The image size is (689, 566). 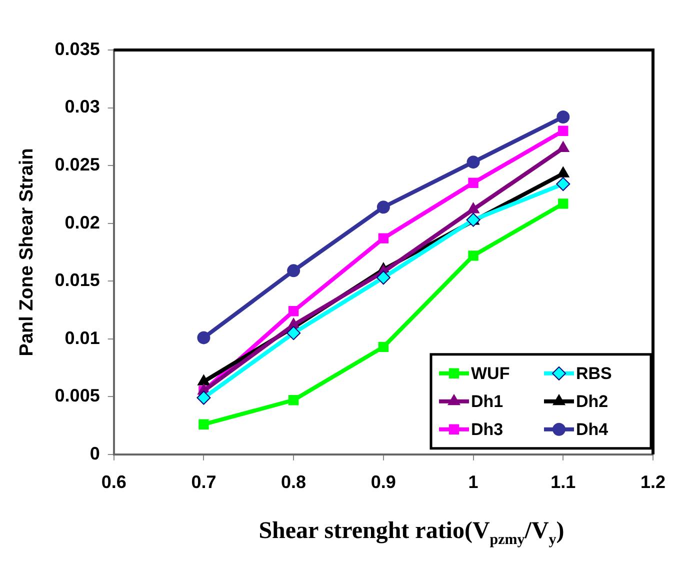 What do you see at coordinates (487, 430) in the screenshot?
I see `legend-label: Dh3` at bounding box center [487, 430].